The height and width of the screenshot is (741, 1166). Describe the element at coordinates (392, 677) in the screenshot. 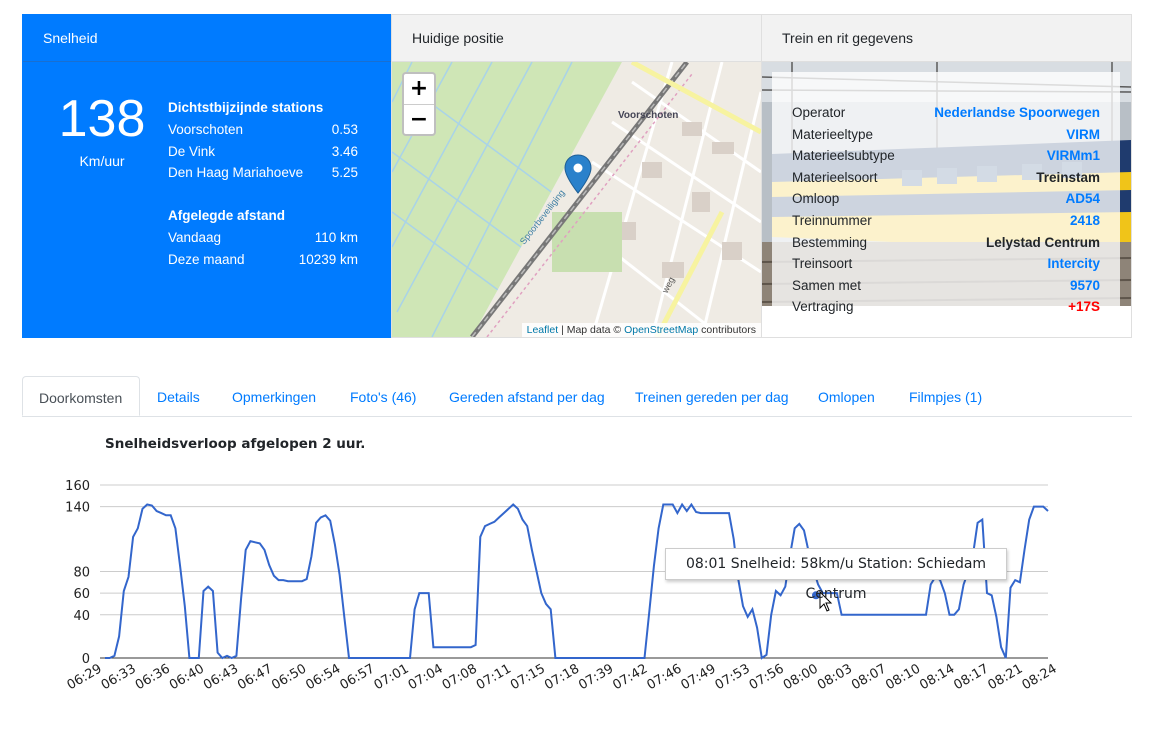

I see `x-tick-label: 07:01` at that location.